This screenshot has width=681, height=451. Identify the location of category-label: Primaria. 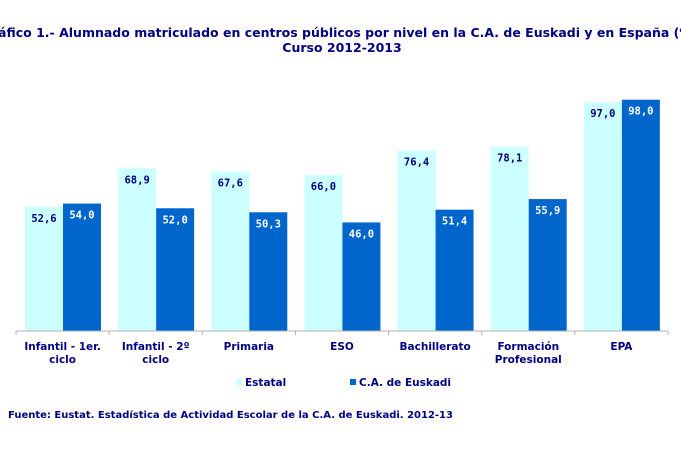
(249, 347).